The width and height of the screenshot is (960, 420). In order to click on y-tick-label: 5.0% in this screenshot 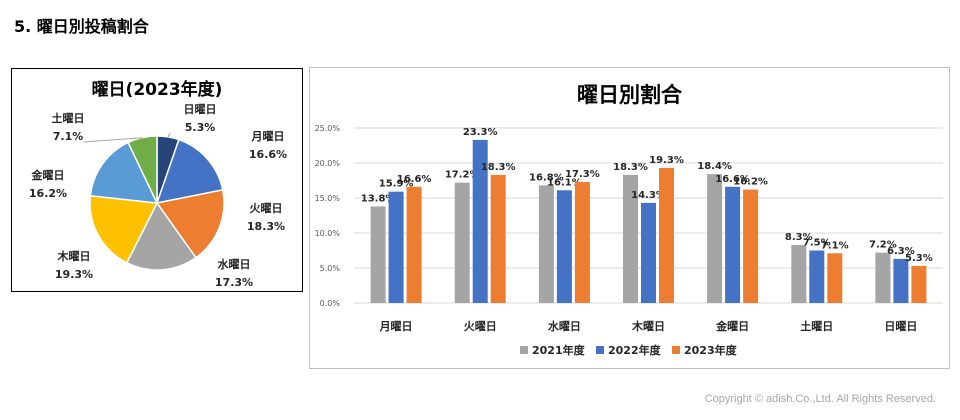, I will do `click(330, 268)`.